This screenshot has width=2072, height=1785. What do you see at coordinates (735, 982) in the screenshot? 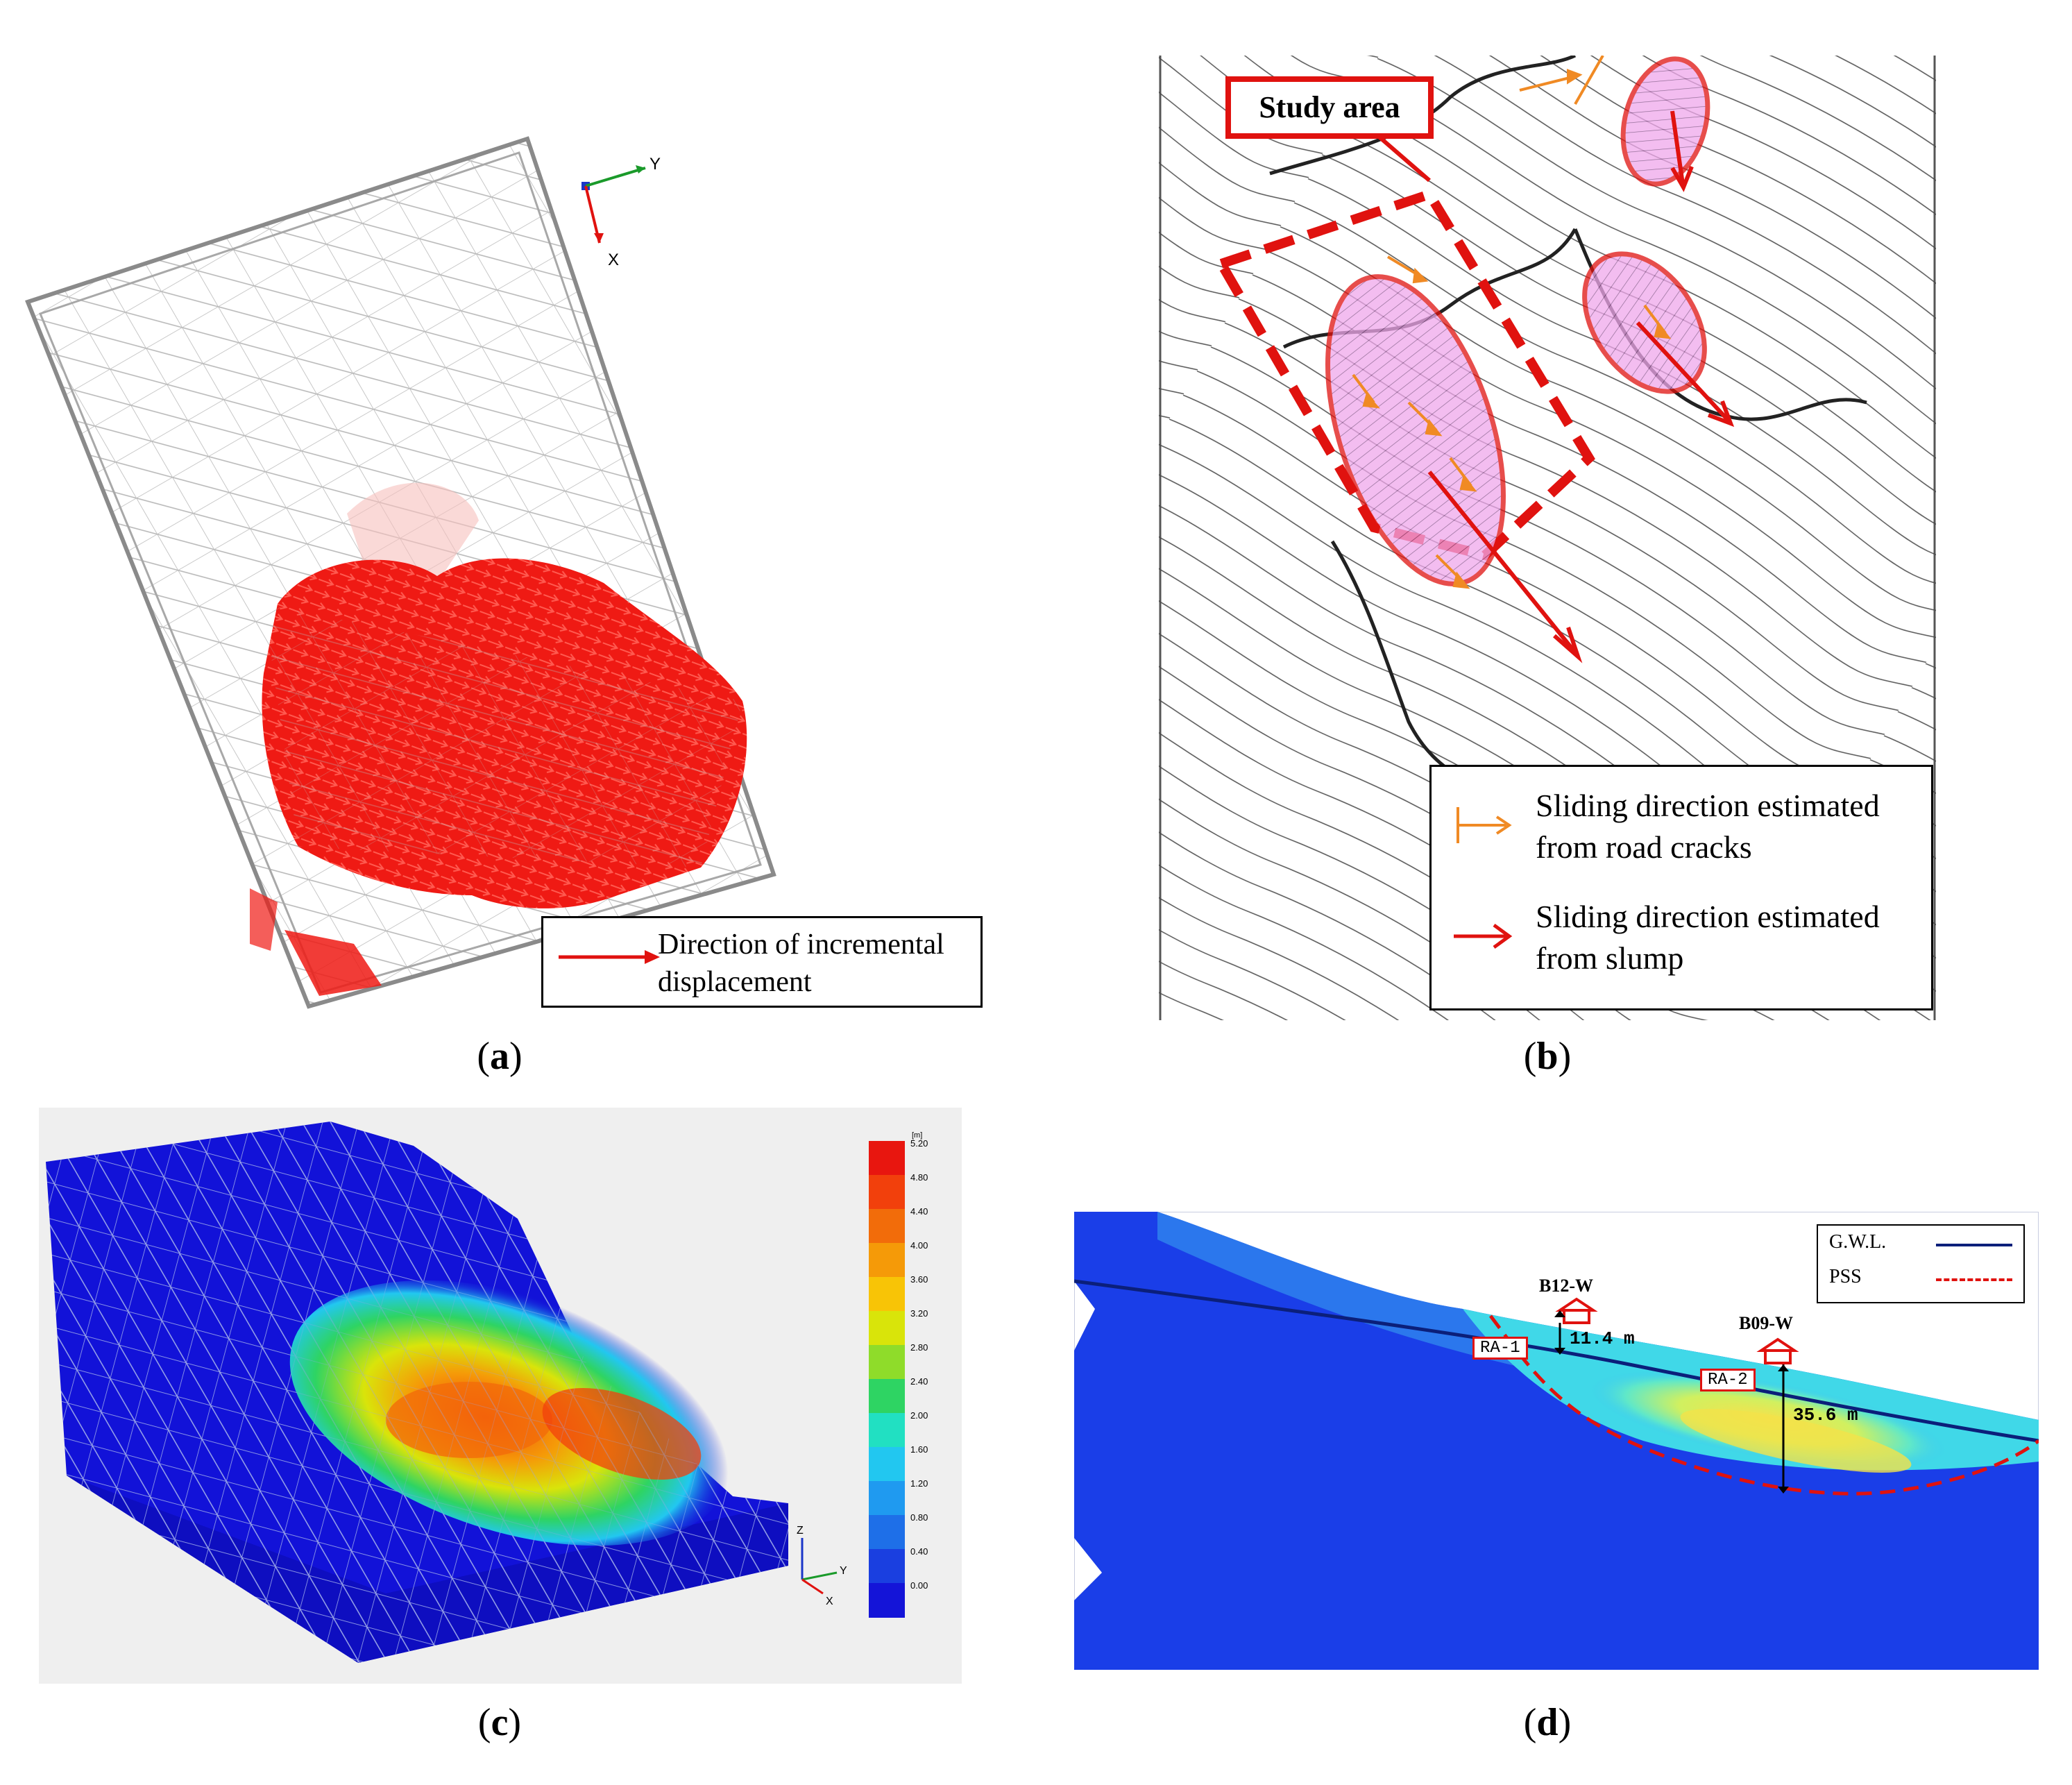
I see `legend-a-line2: displacement` at bounding box center [735, 982].